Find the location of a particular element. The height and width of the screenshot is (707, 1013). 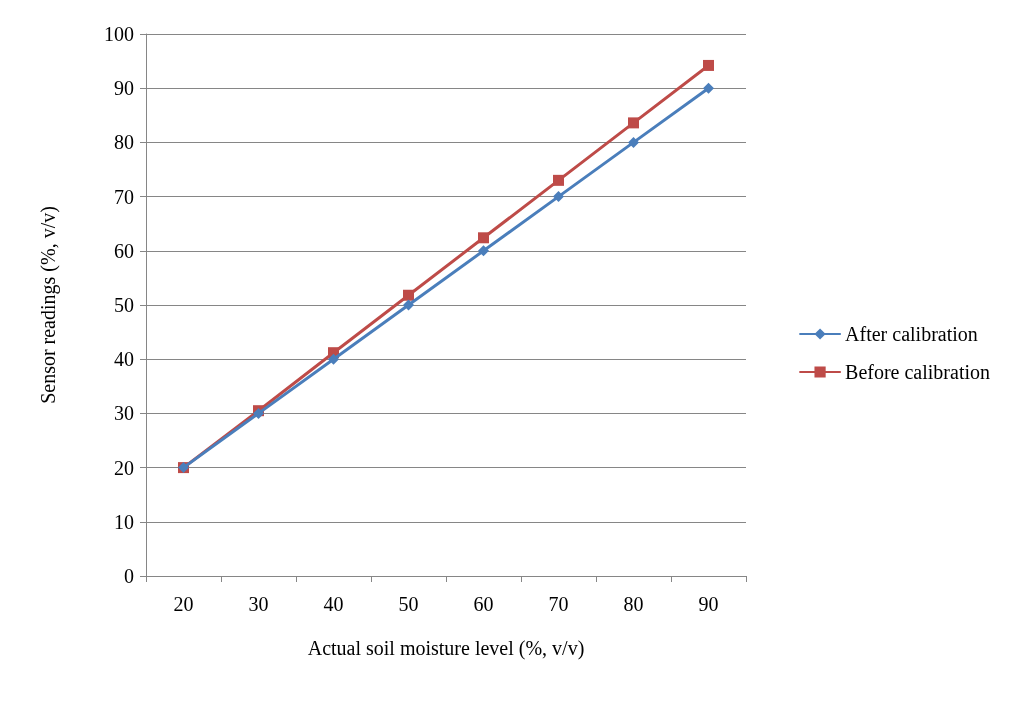

y-tick-label: 50 is located at coordinates (124, 305).